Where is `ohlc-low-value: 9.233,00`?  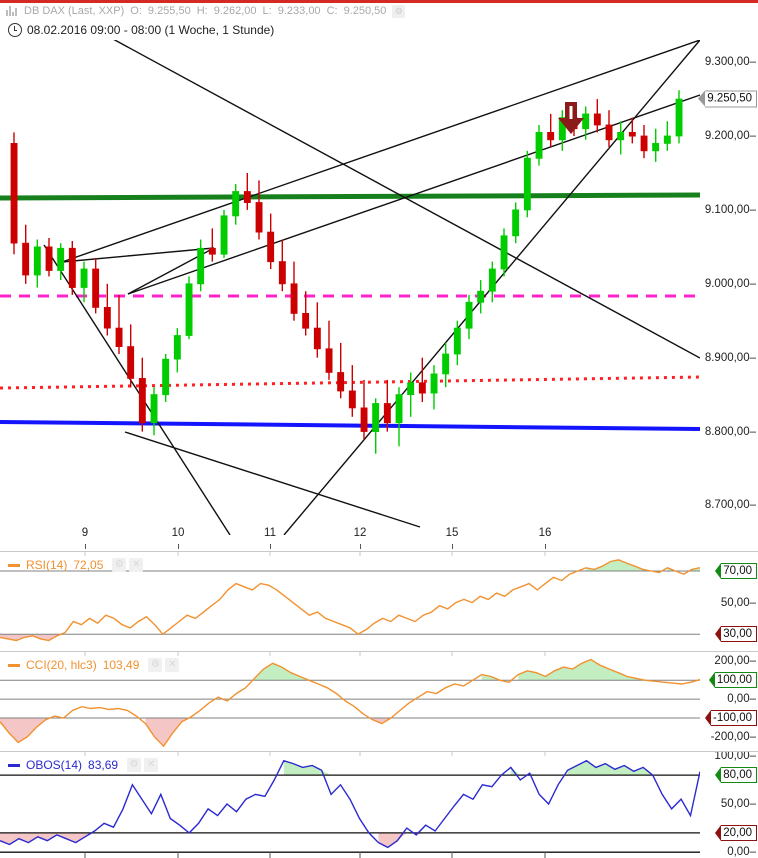 ohlc-low-value: 9.233,00 is located at coordinates (299, 11).